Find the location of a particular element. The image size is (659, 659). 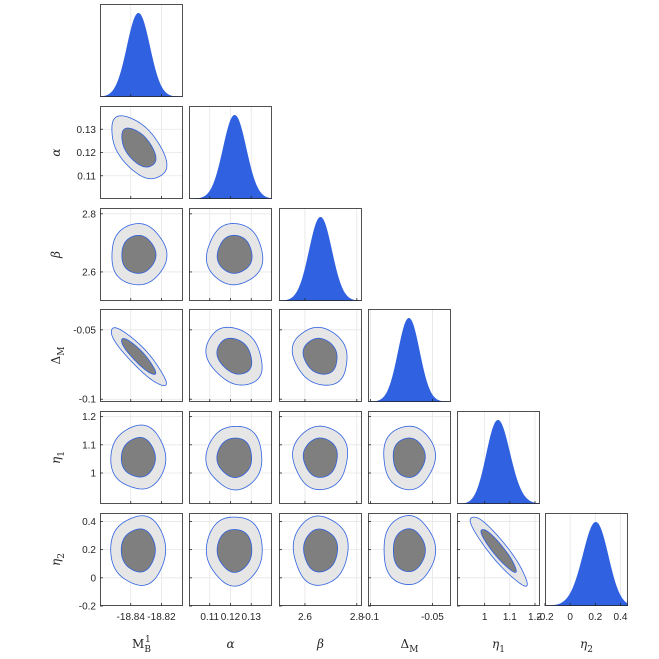

panel-alpha-eta1 is located at coordinates (230, 457).